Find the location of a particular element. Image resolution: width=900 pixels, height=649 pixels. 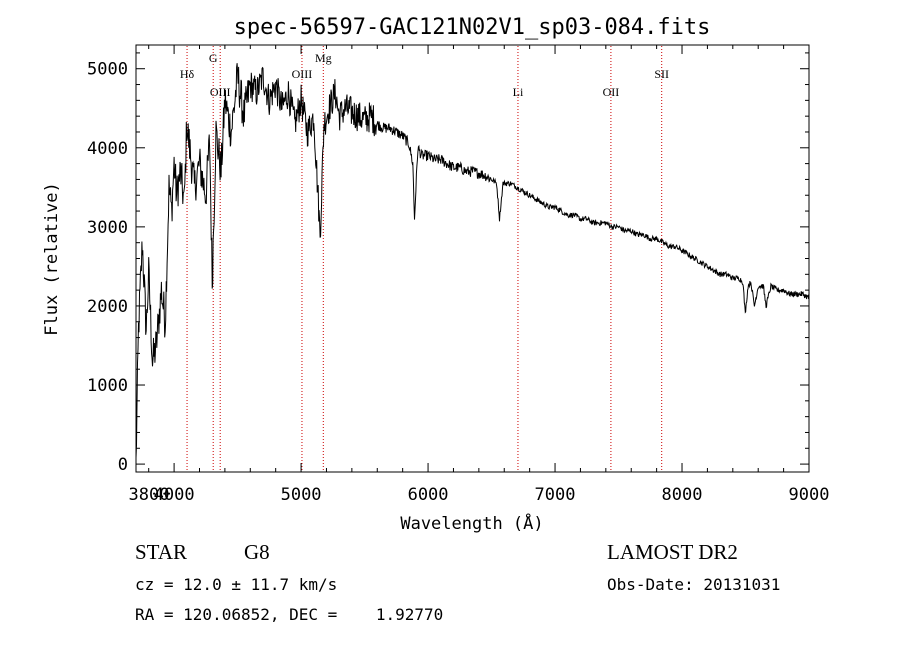

line-marker-label: Hδ is located at coordinates (187, 74).